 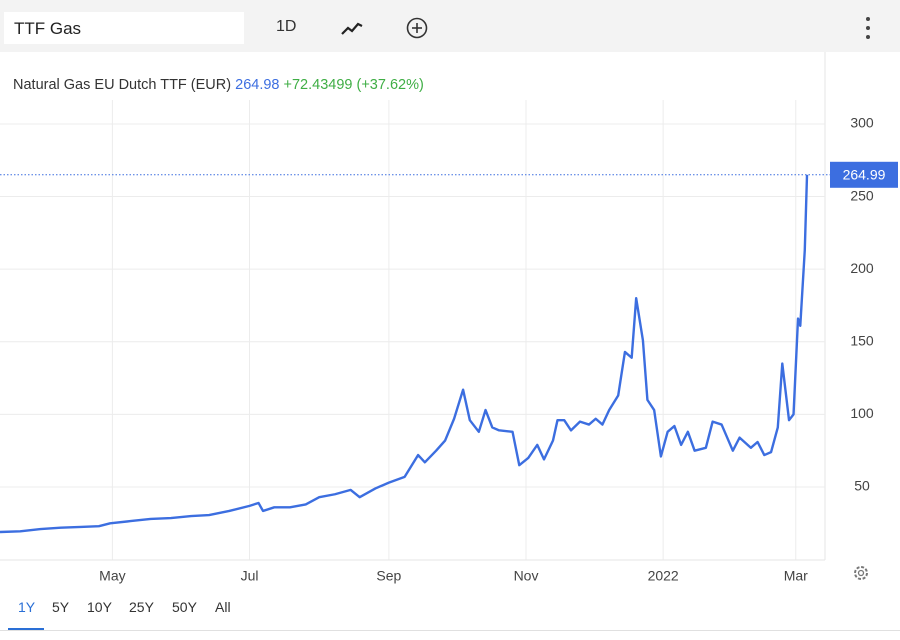 What do you see at coordinates (27, 607) in the screenshot?
I see `range-tab: 1Y` at bounding box center [27, 607].